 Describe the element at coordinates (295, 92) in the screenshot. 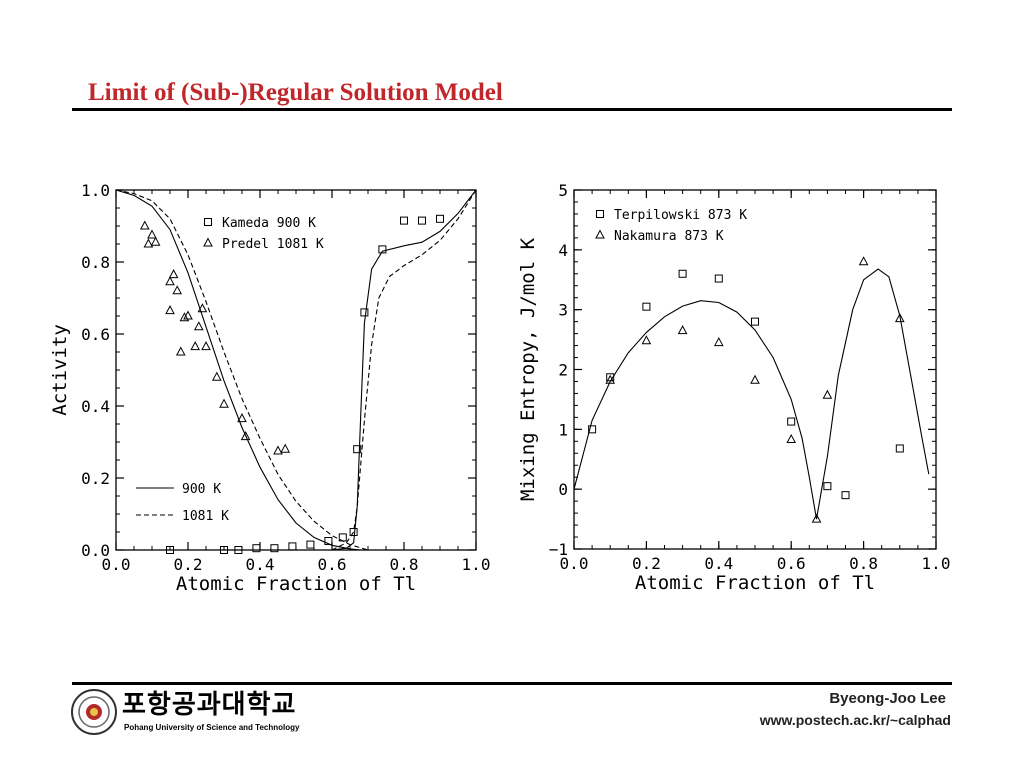

I see `slide-title: Limit of (Sub-)Regular Solution Model` at that location.